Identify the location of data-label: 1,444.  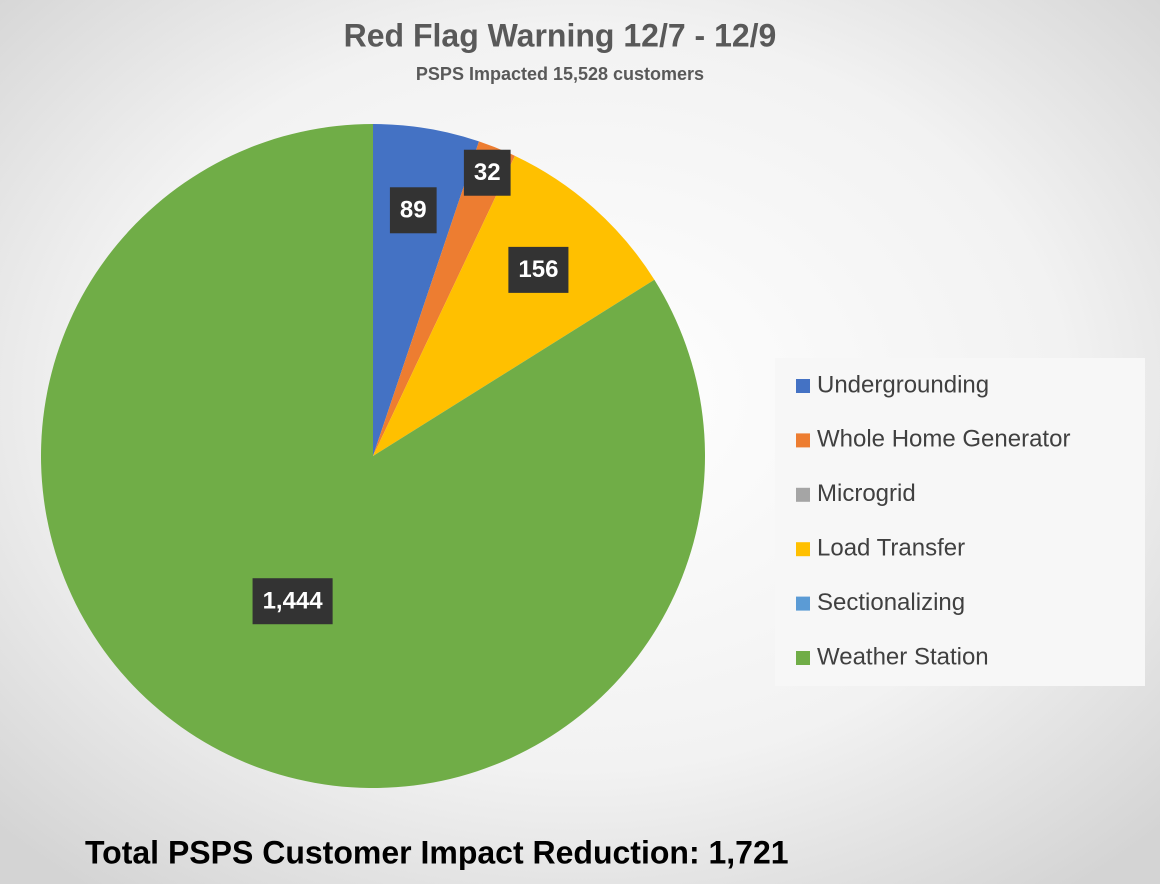
(293, 601).